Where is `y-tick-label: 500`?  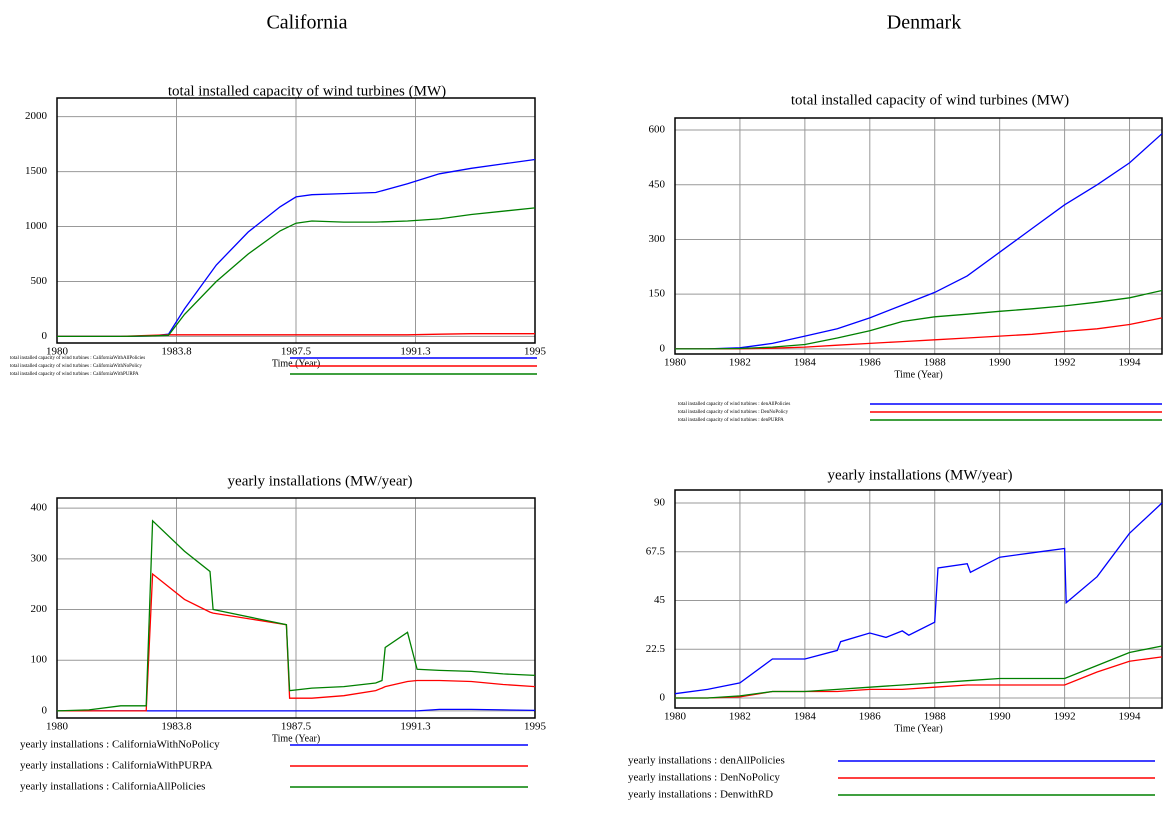
y-tick-label: 500 is located at coordinates (39, 281).